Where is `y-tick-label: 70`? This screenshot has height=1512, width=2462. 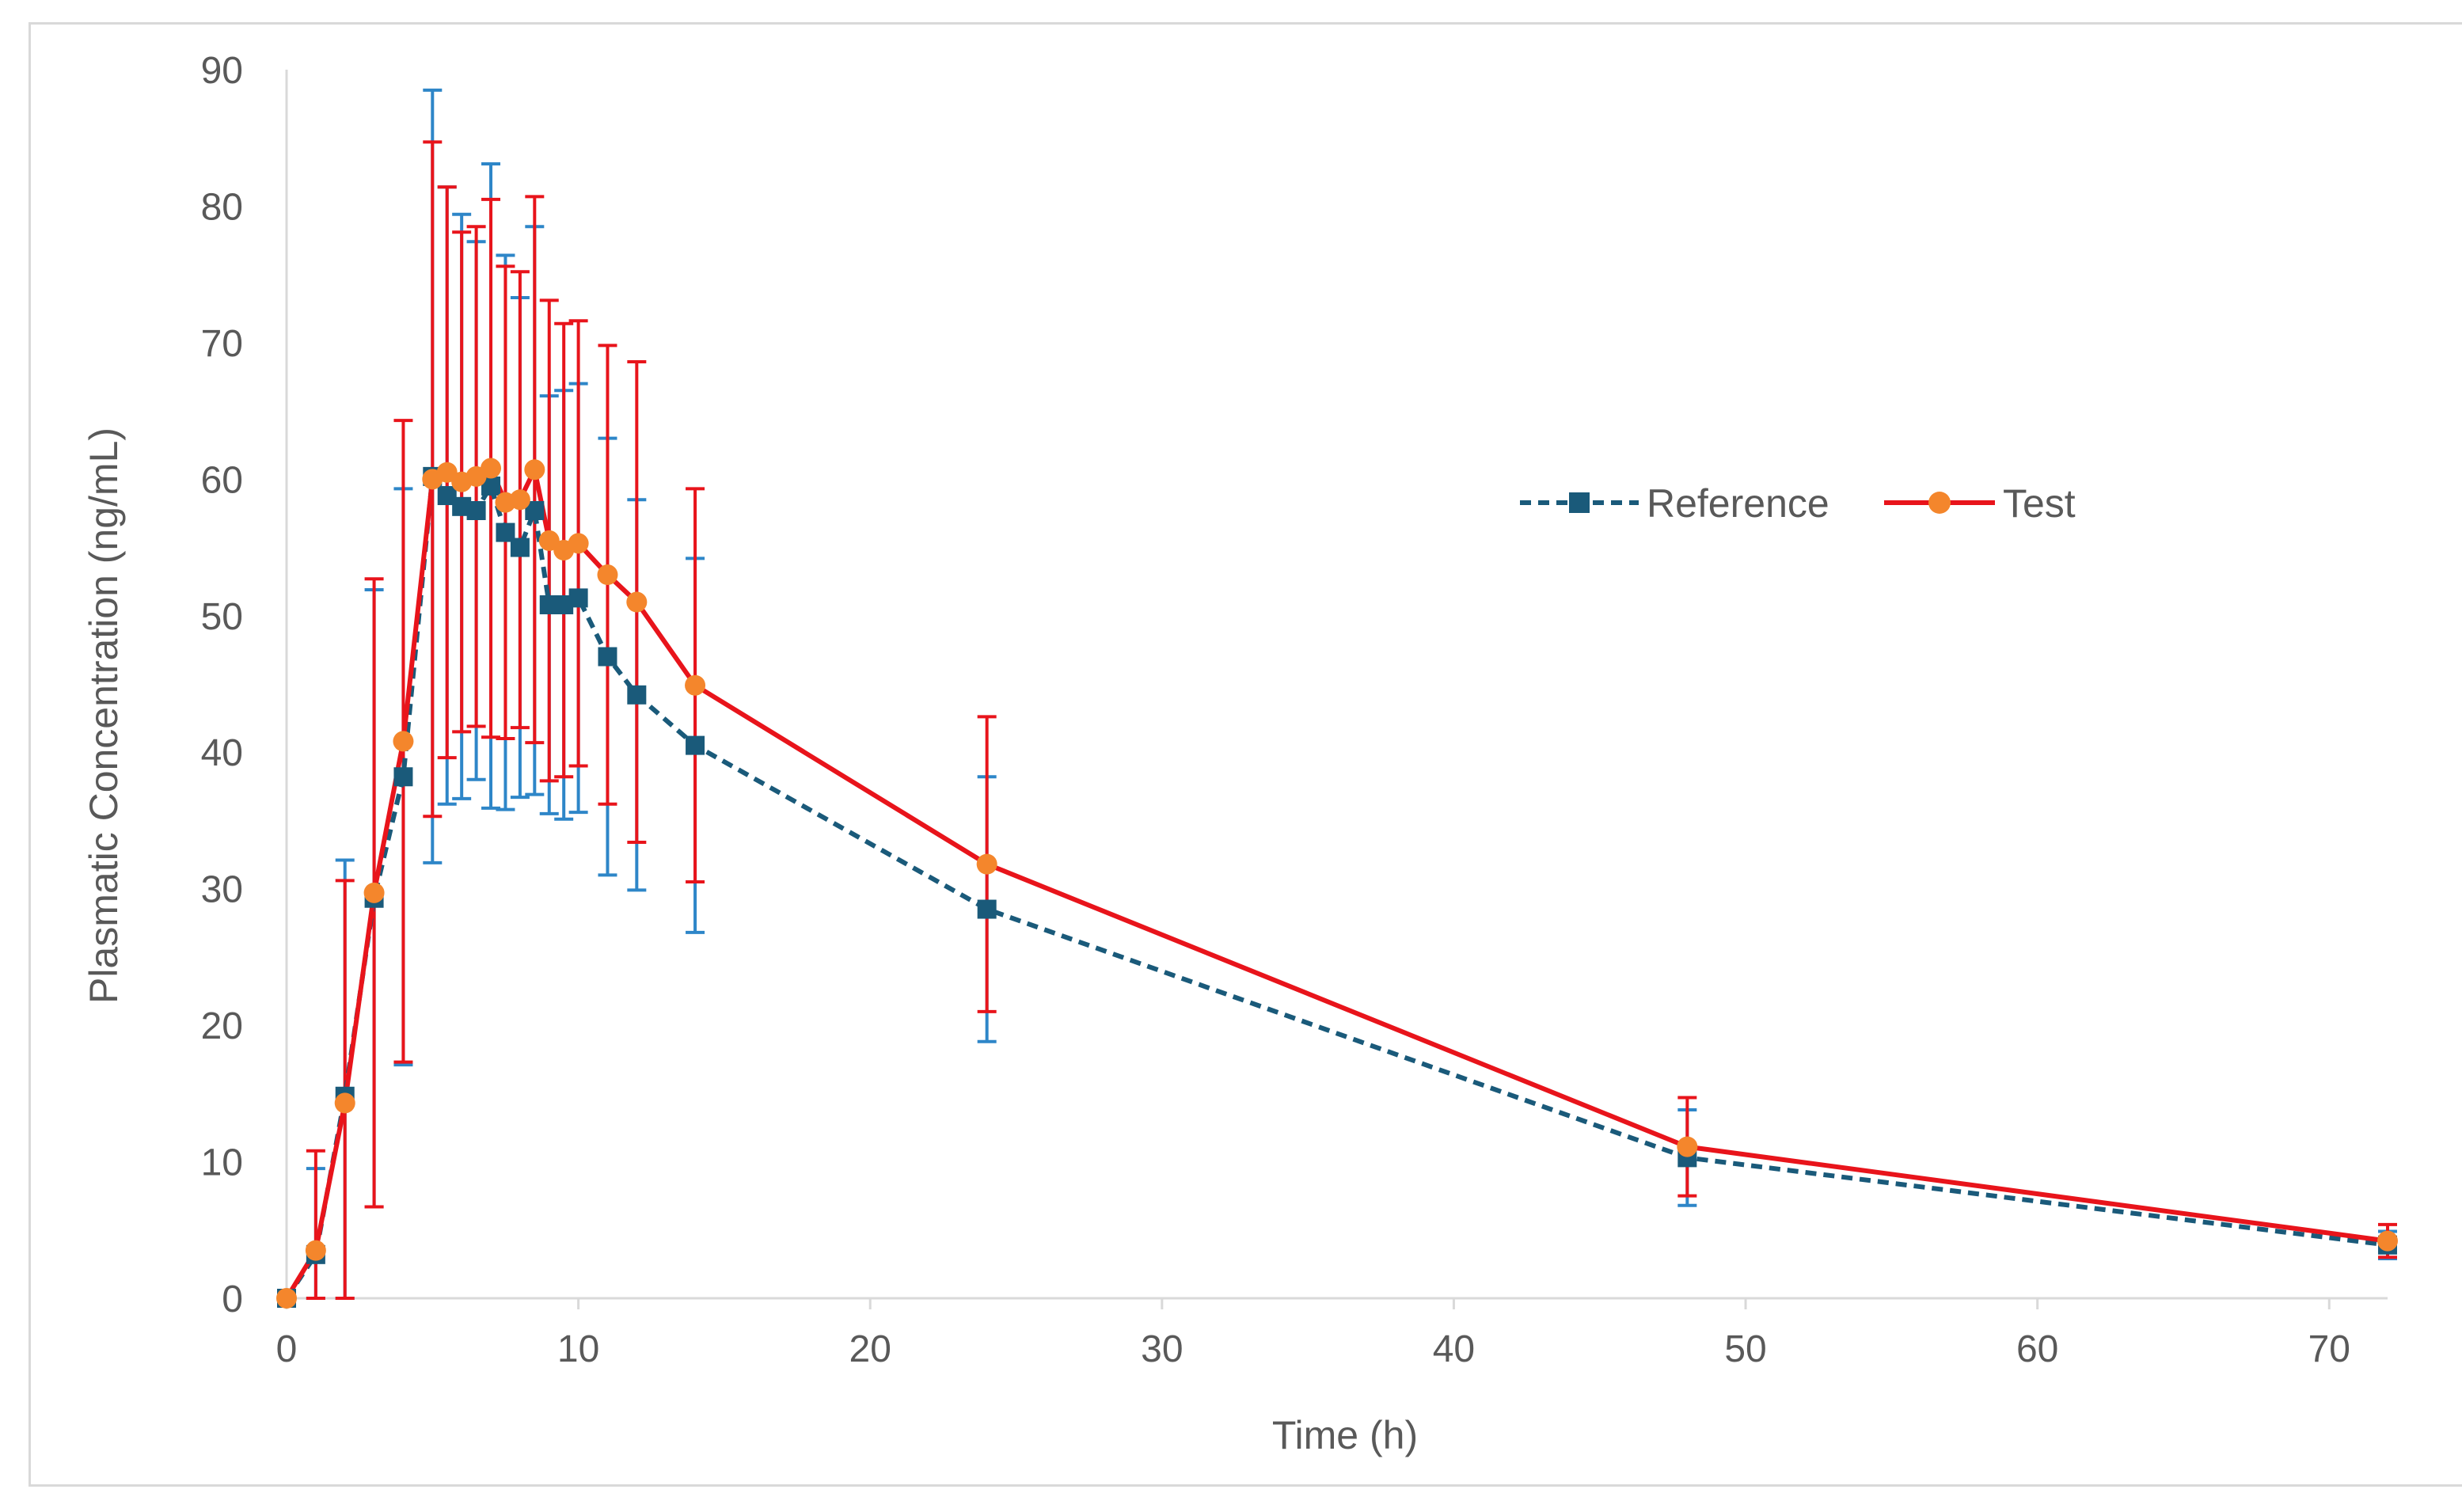
y-tick-label: 70 is located at coordinates (222, 344).